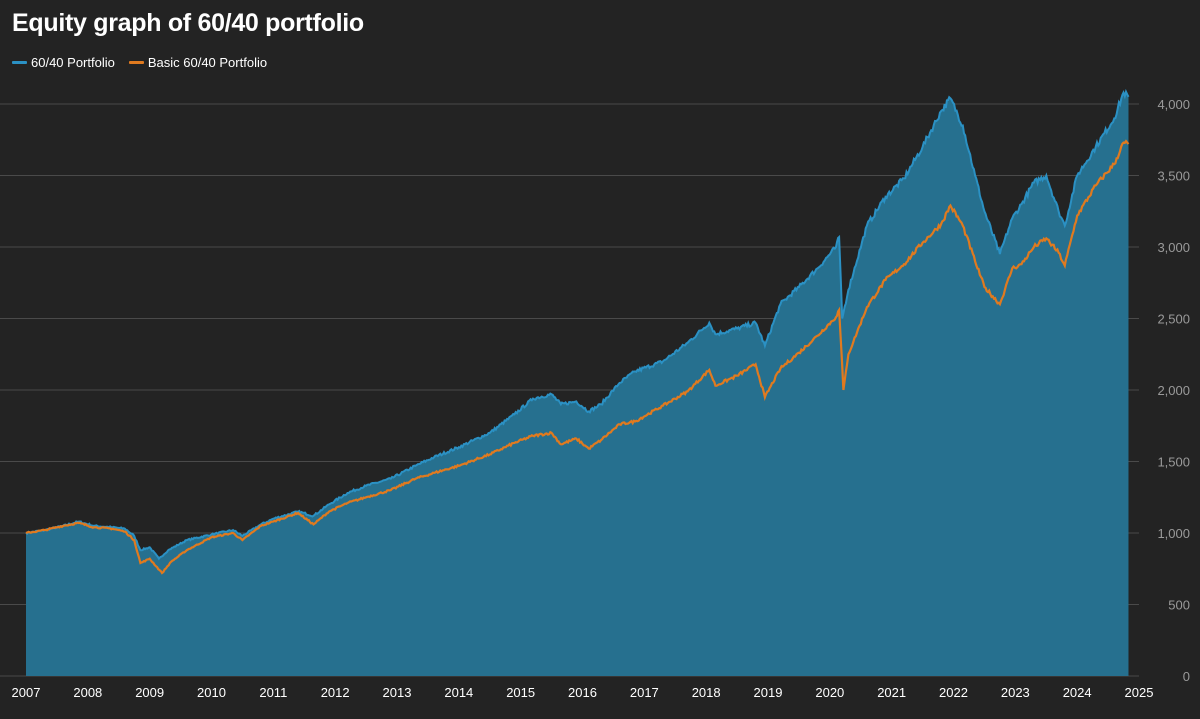 Image resolution: width=1200 pixels, height=719 pixels. I want to click on x-tick-label: 2009, so click(149, 692).